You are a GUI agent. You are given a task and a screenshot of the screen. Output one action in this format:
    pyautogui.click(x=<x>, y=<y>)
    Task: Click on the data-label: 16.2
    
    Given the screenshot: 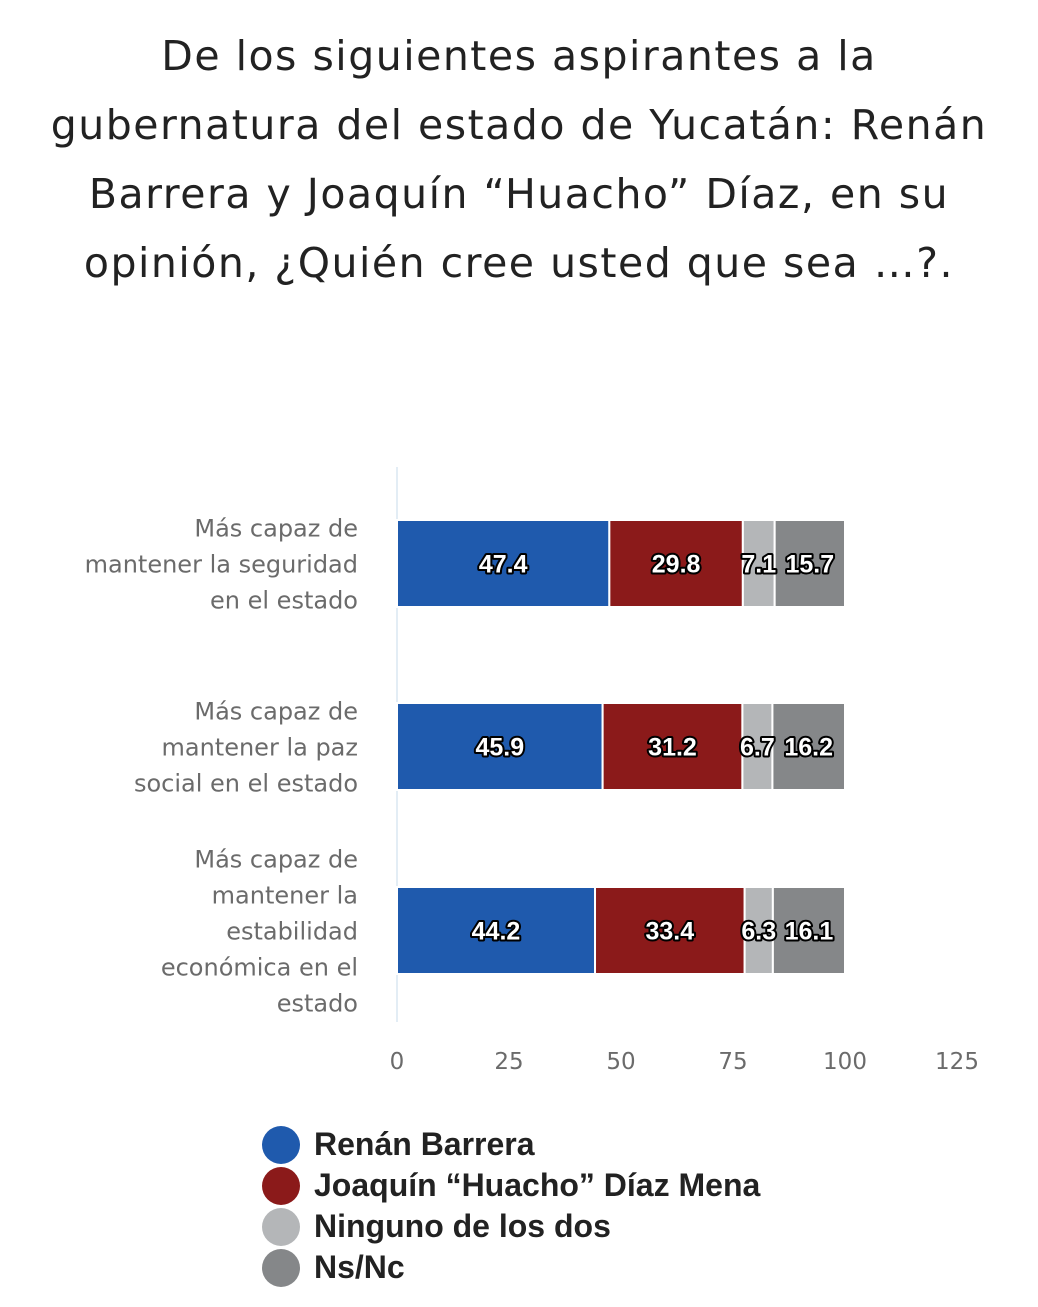 What is the action you would take?
    pyautogui.click(x=808, y=748)
    